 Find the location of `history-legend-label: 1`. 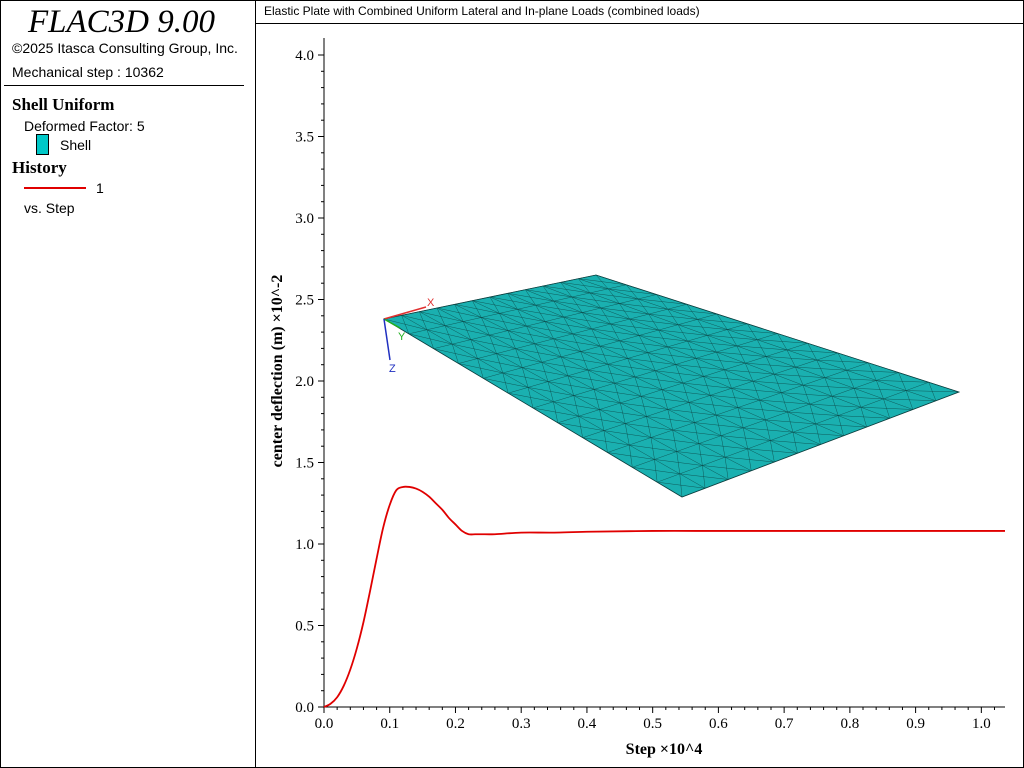

history-legend-label: 1 is located at coordinates (100, 188).